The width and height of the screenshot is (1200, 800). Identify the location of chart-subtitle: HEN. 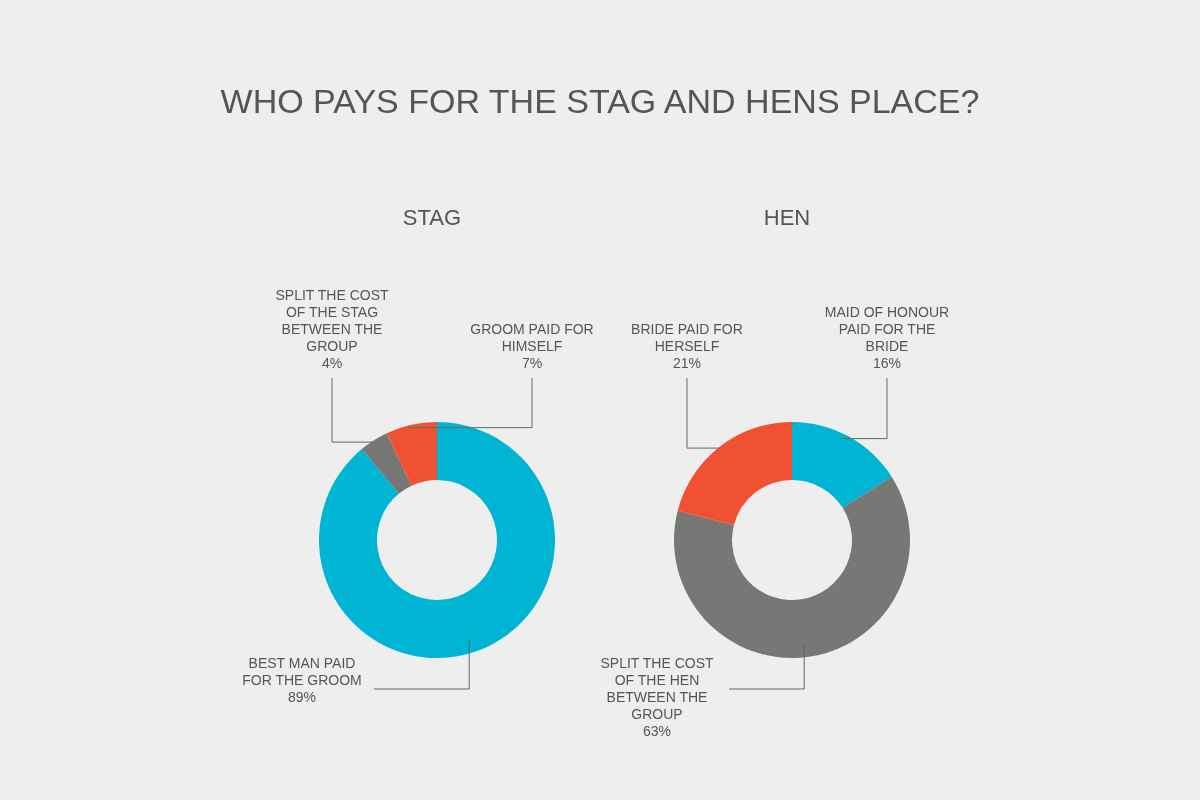
(787, 217).